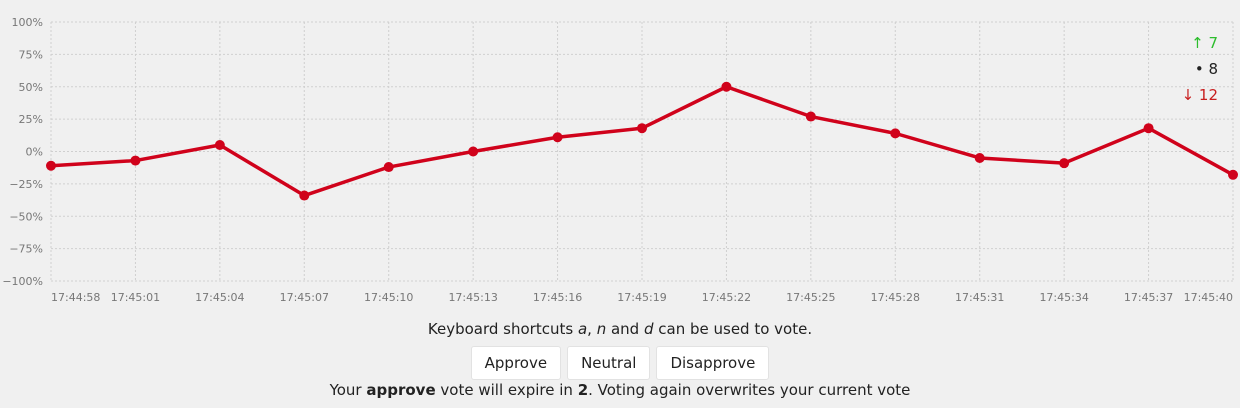 The width and height of the screenshot is (1240, 408). What do you see at coordinates (1063, 297) in the screenshot?
I see `x-tick-label: 17:45:34` at bounding box center [1063, 297].